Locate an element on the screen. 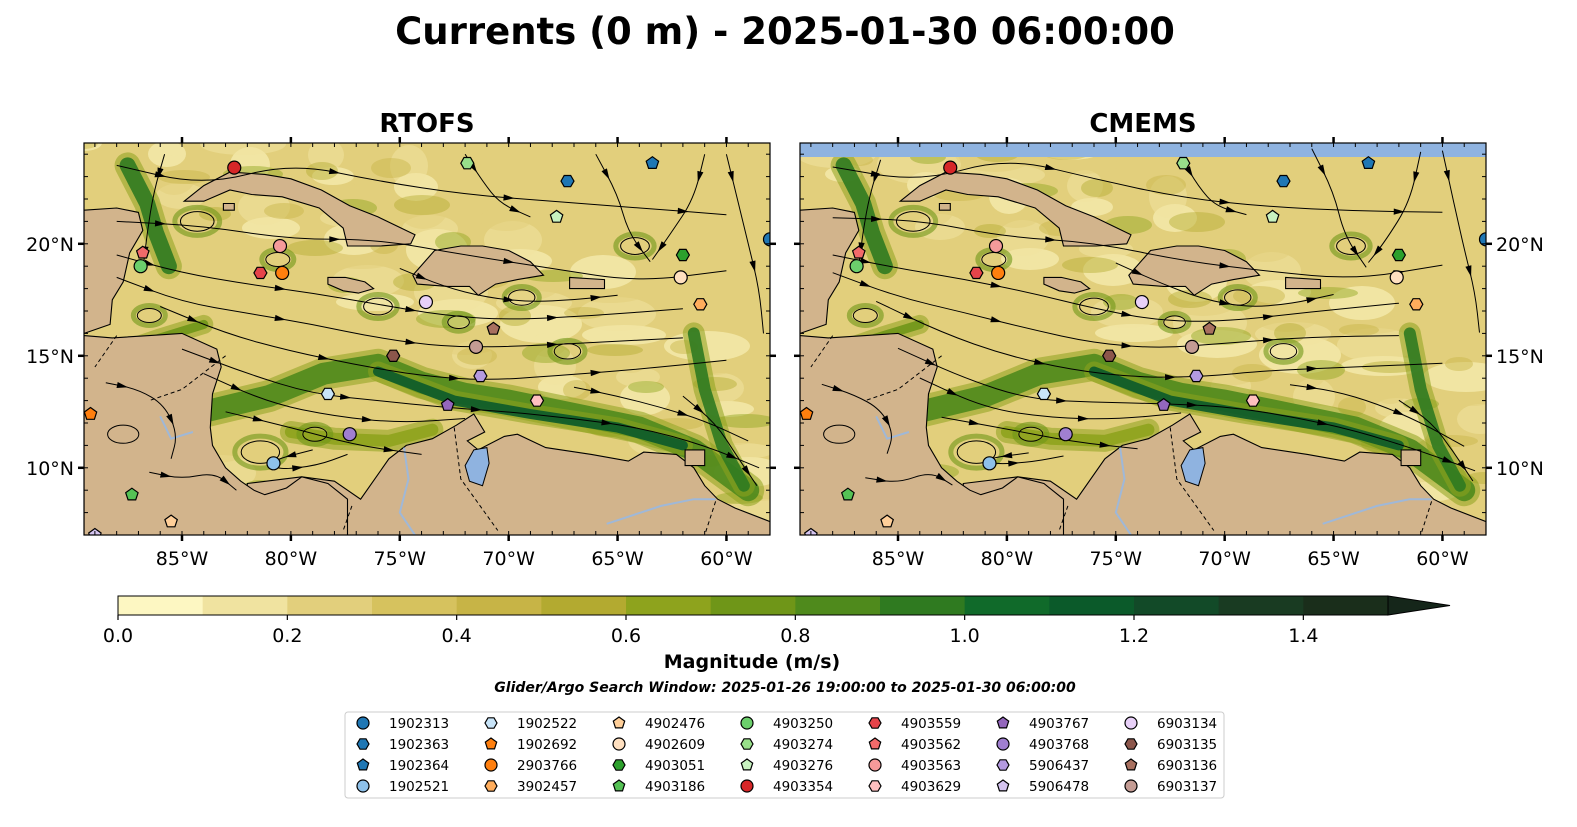 This screenshot has height=827, width=1577. colorbar-tick-label: 1.2 is located at coordinates (1134, 636).